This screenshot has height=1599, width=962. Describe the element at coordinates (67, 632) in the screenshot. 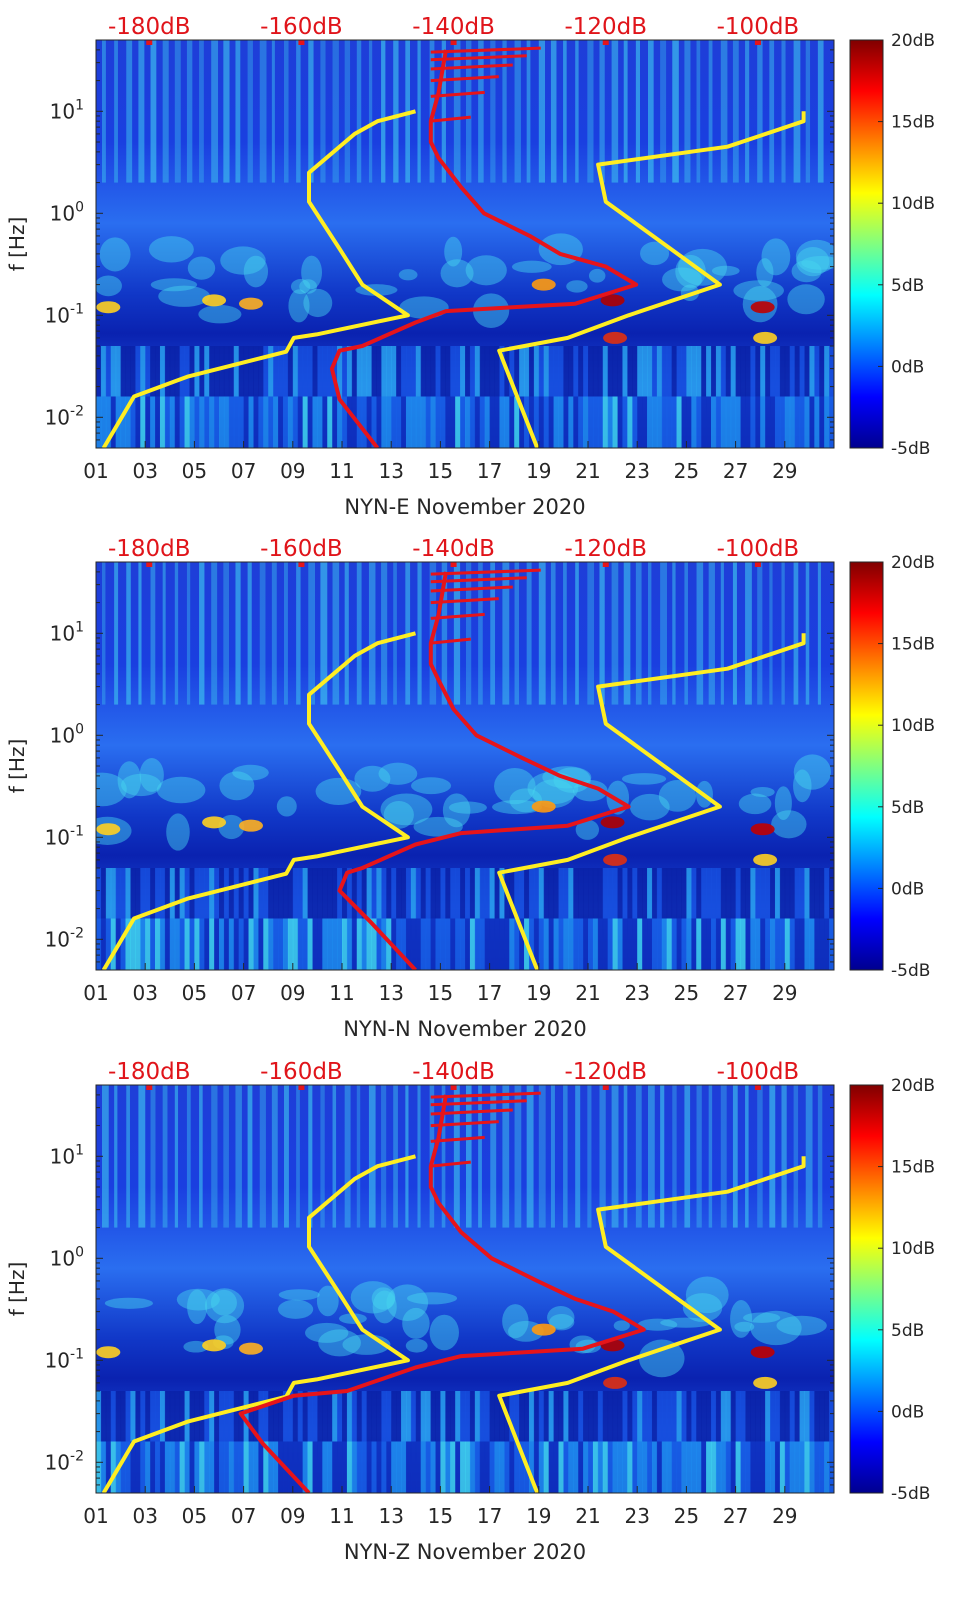

I see `y-tick-label: 10¹` at that location.